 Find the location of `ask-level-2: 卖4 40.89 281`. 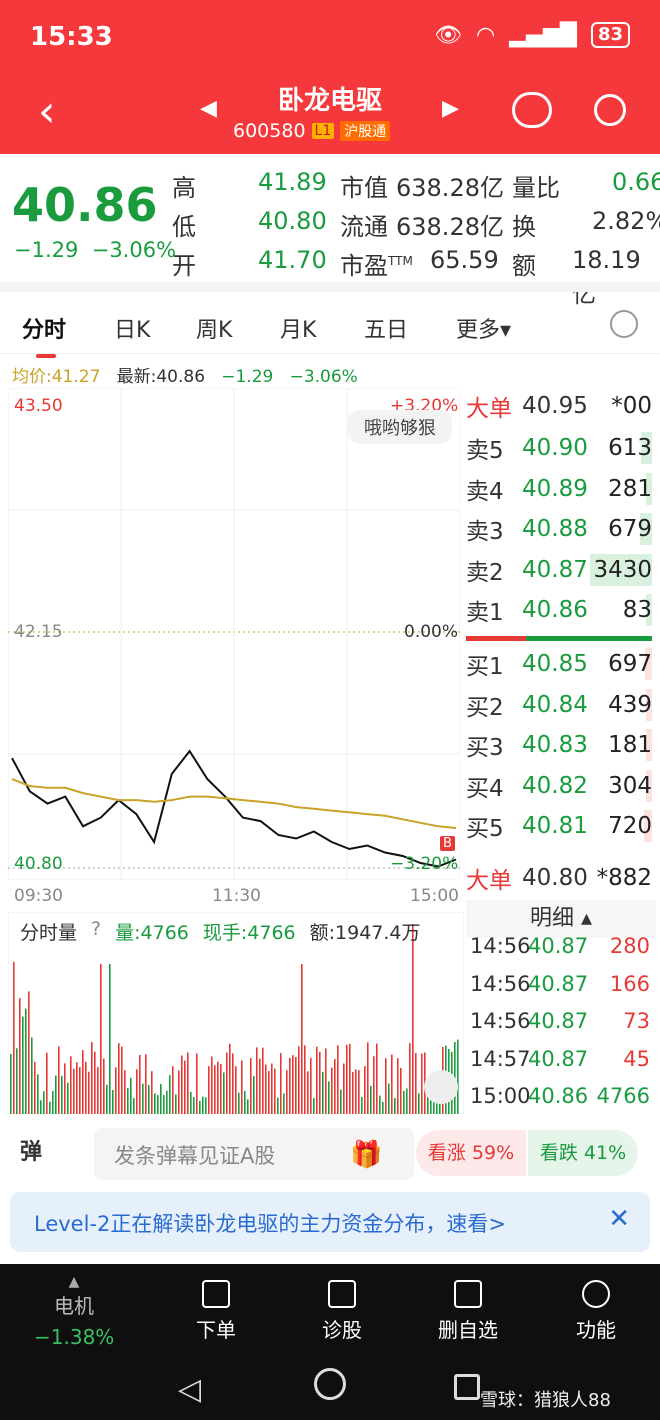

ask-level-2: 卖4 40.89 281 is located at coordinates (559, 489).